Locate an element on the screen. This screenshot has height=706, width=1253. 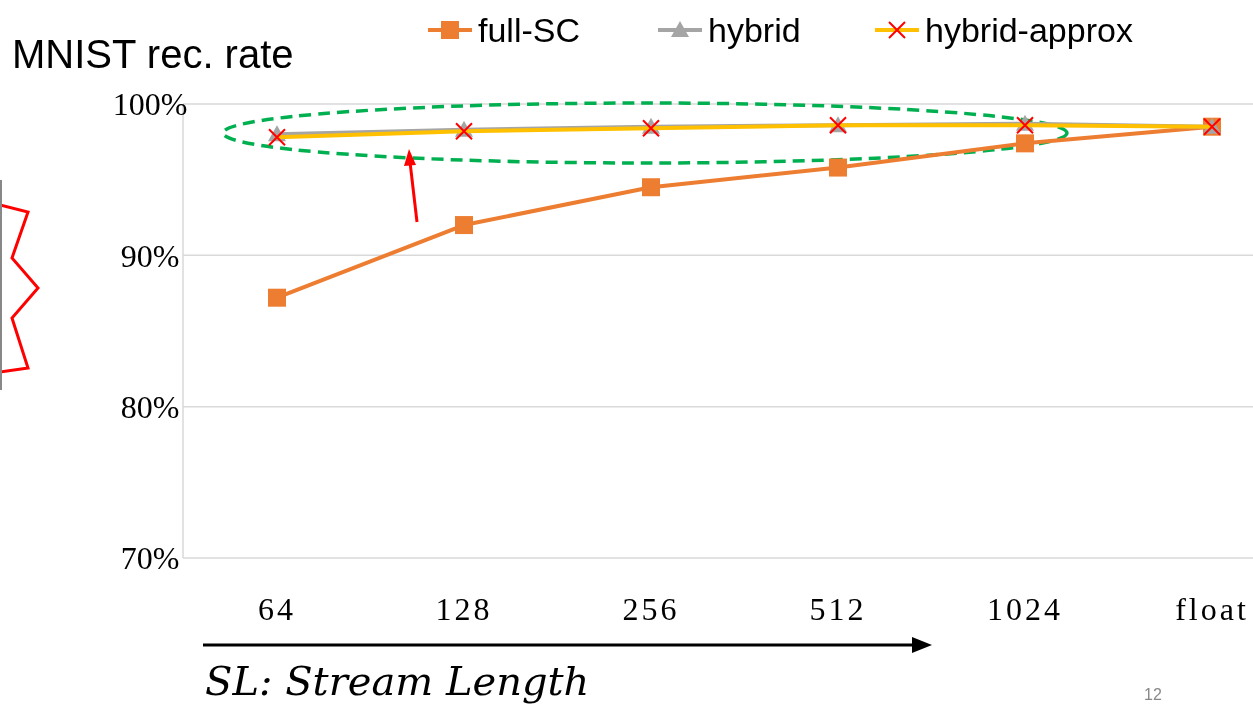
legend-label: full-SC is located at coordinates (529, 29).